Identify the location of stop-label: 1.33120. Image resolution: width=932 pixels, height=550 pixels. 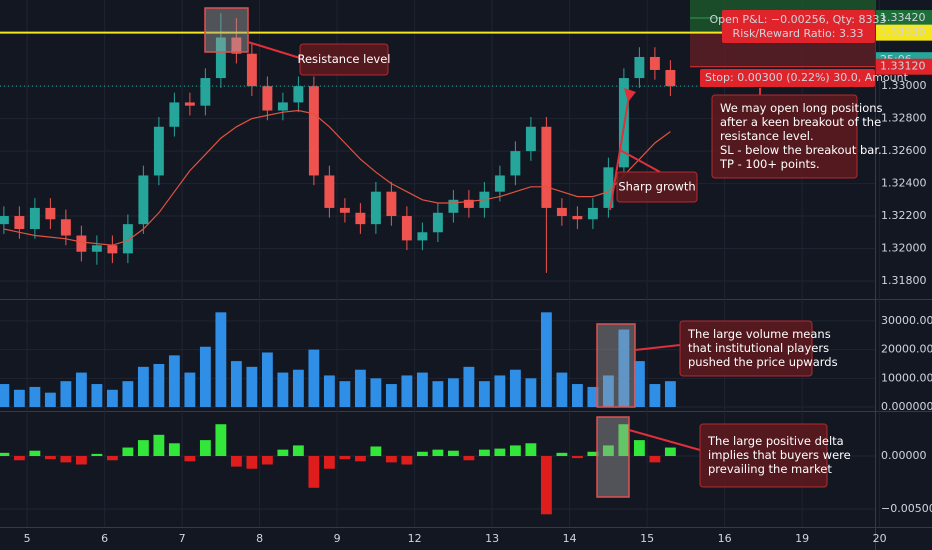
(903, 66).